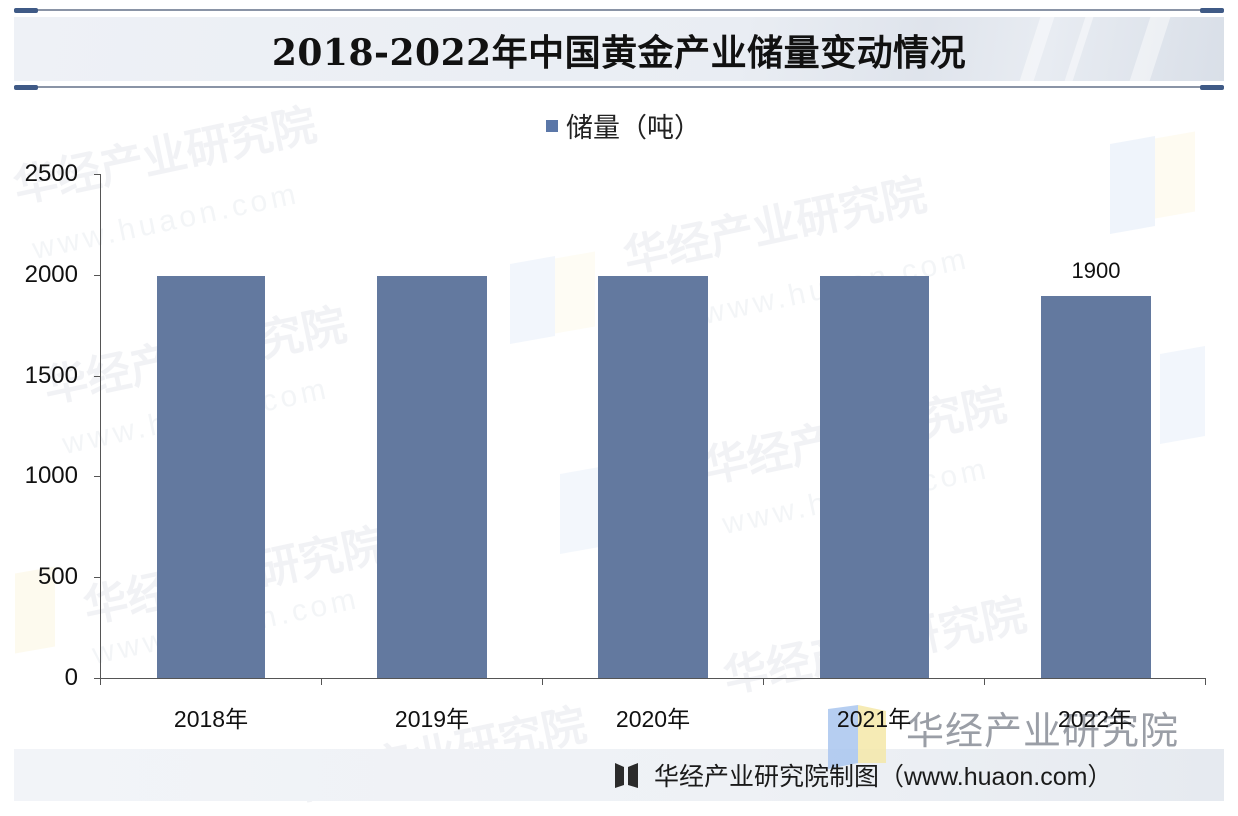 This screenshot has height=816, width=1238. Describe the element at coordinates (1095, 719) in the screenshot. I see `x-tick-label: 2022年` at that location.